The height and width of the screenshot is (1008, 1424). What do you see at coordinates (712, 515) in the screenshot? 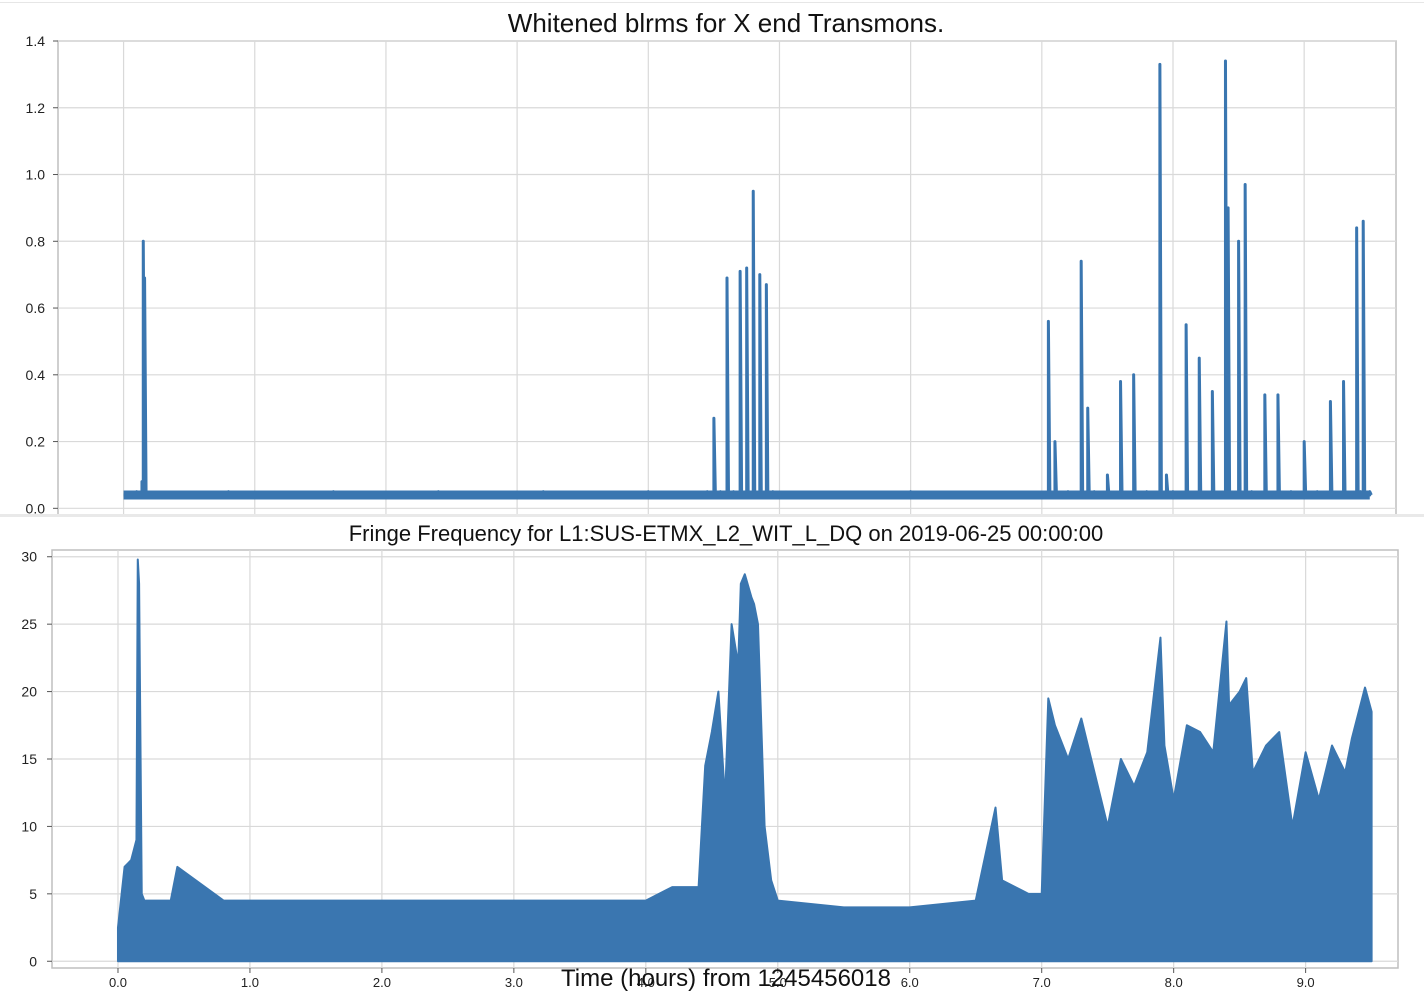
I see `panel-separator` at bounding box center [712, 515].